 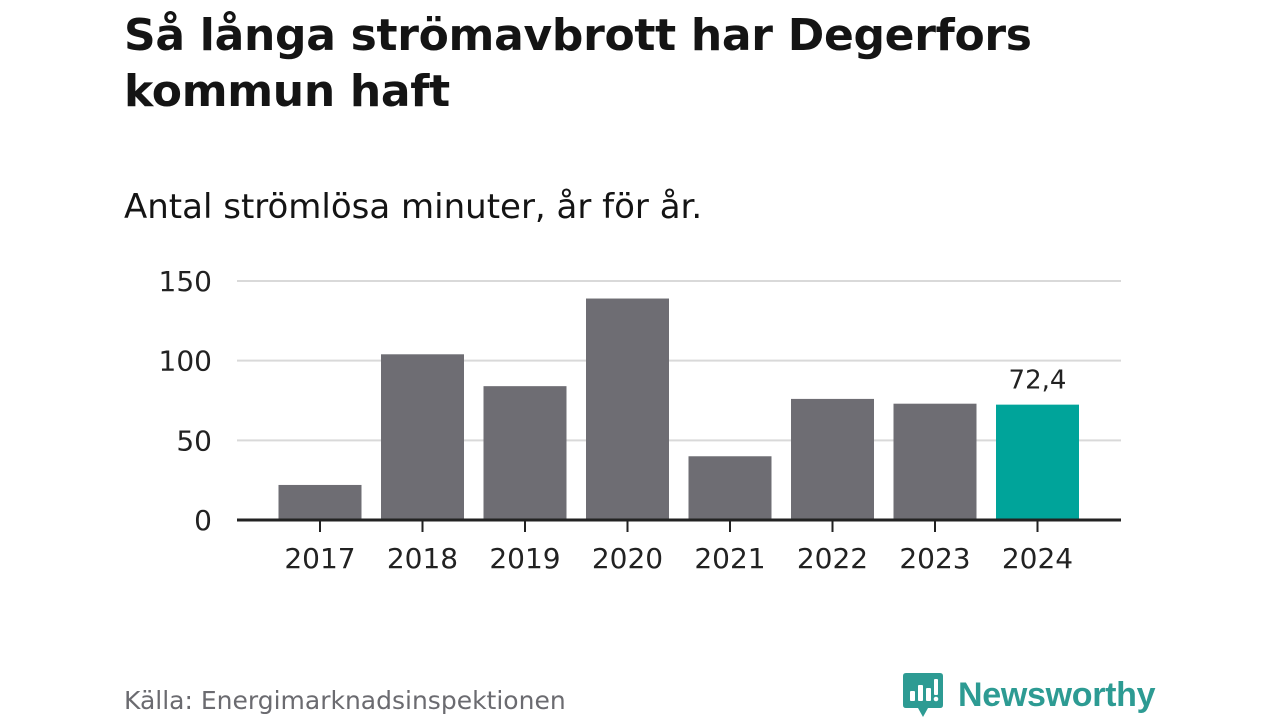 What do you see at coordinates (923, 695) in the screenshot?
I see `newsworthy-logo-icon` at bounding box center [923, 695].